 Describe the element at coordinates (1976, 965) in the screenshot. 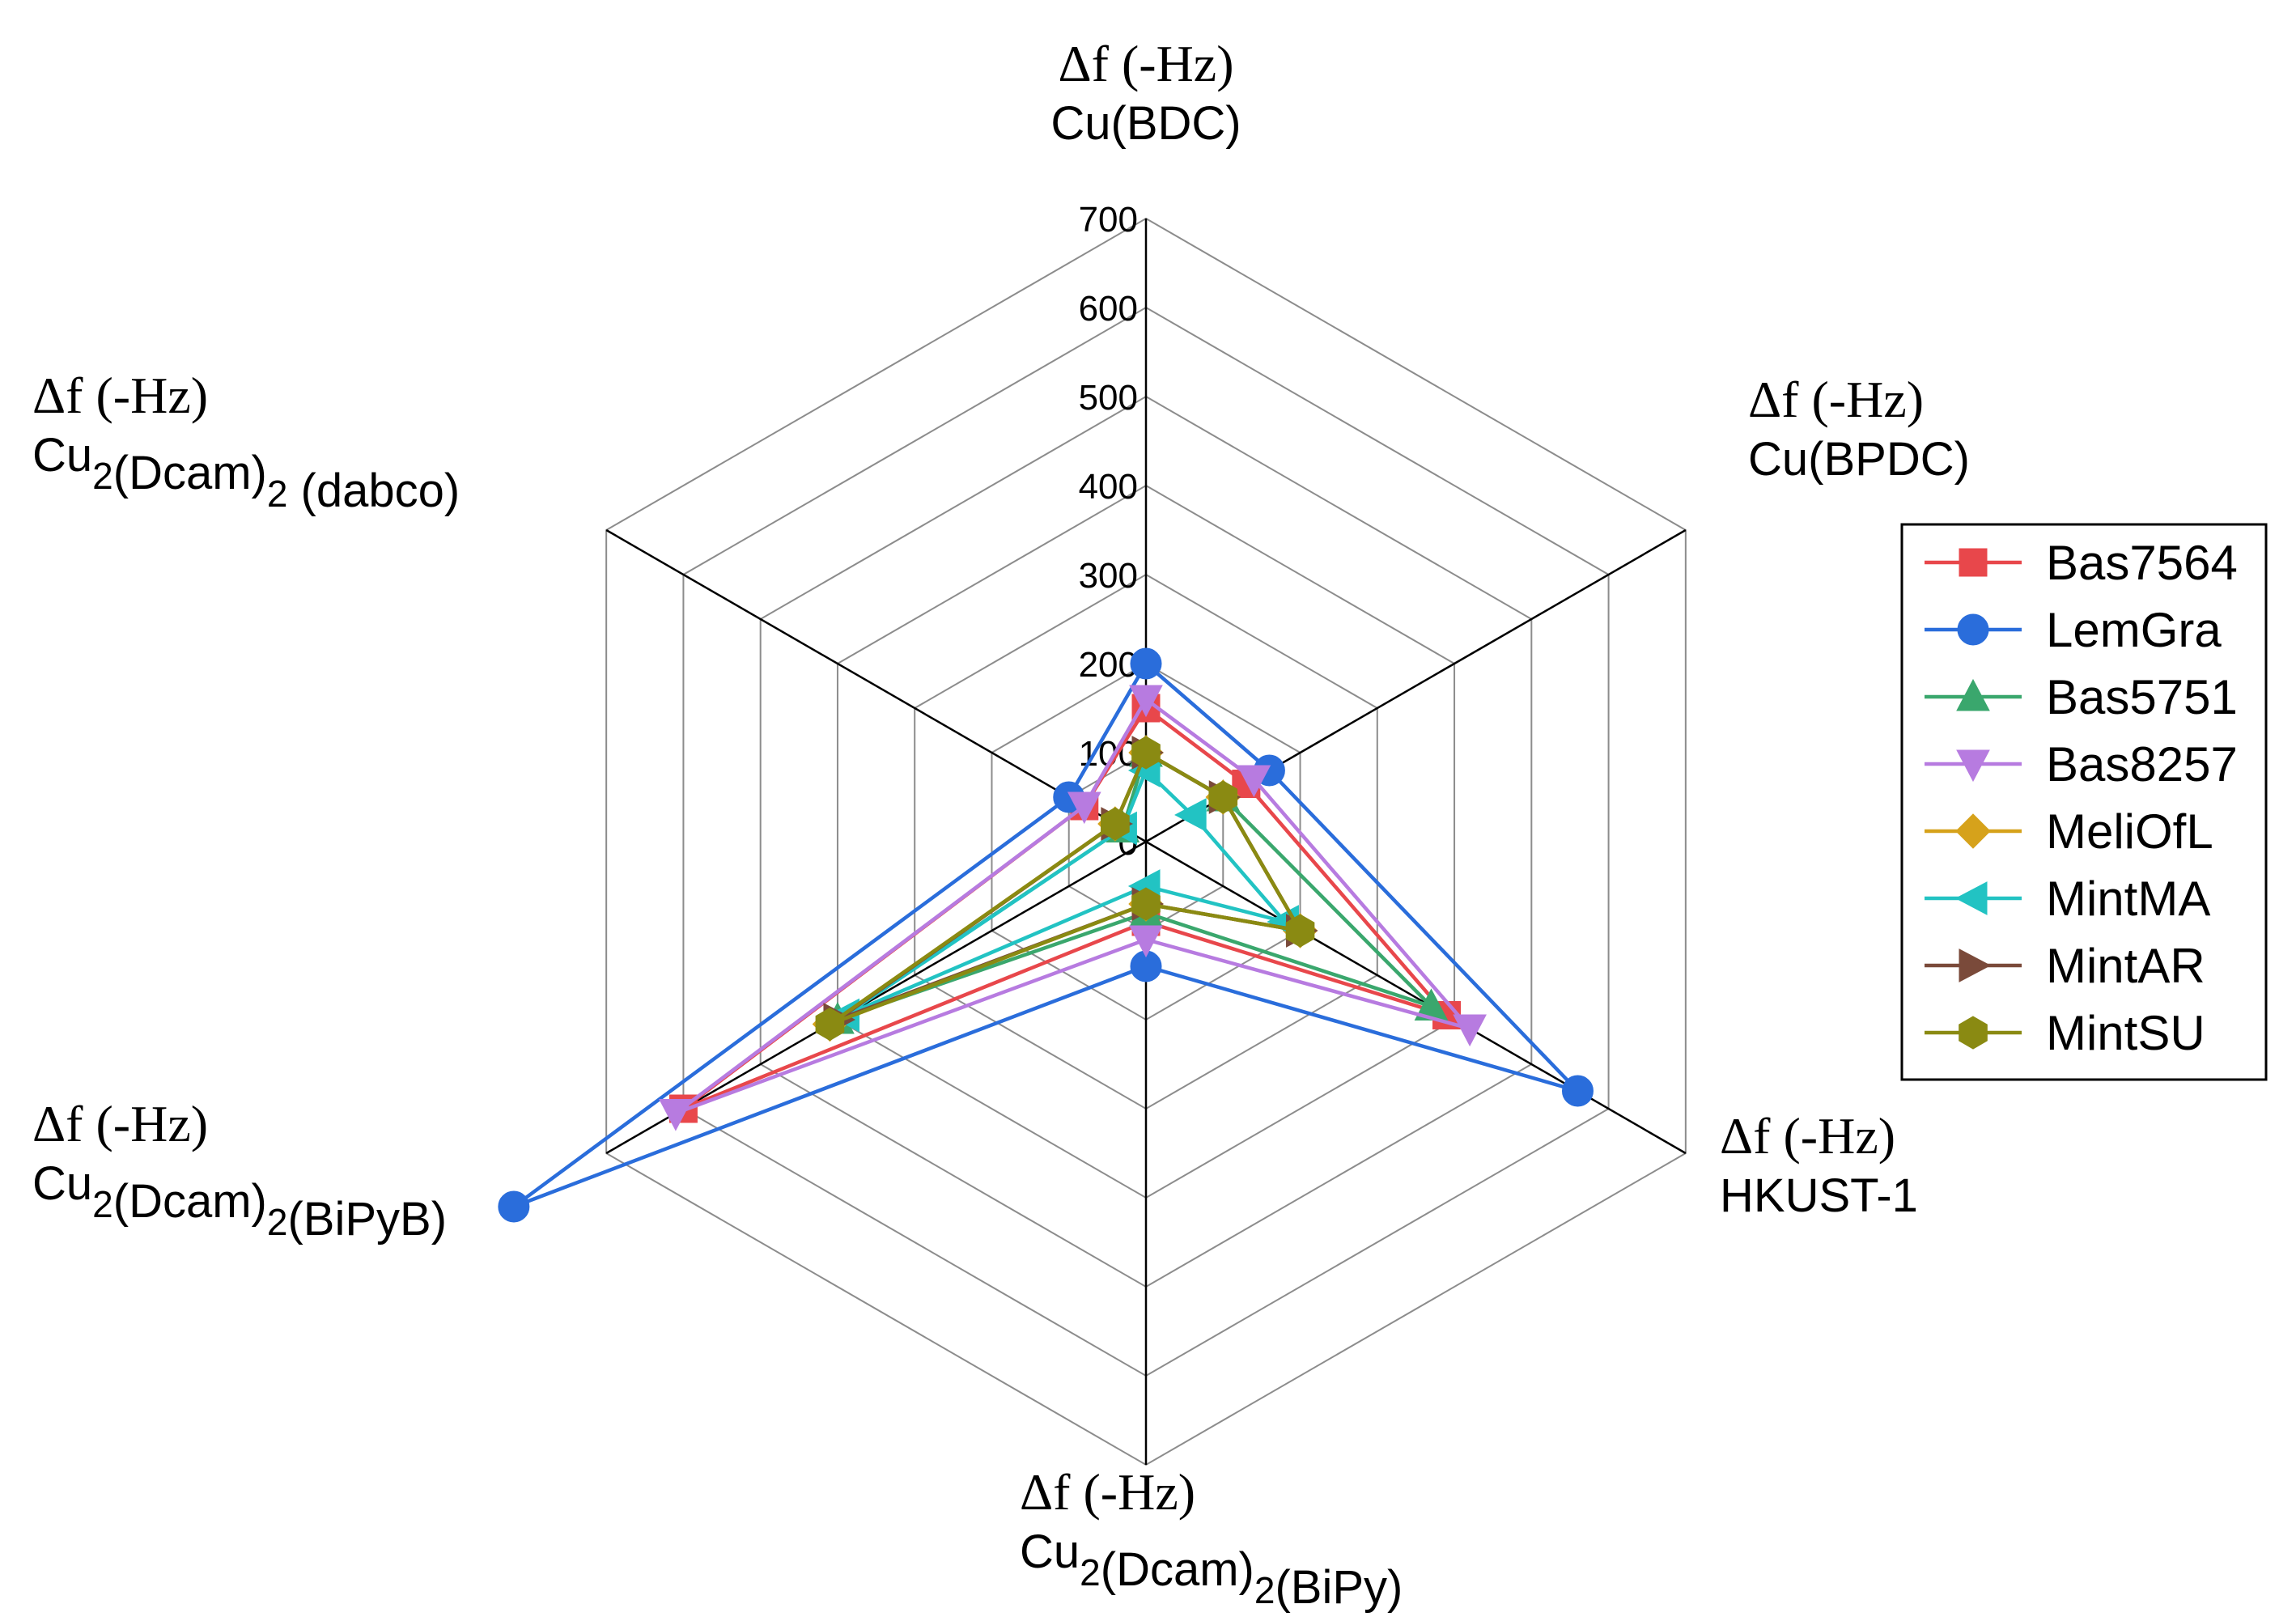

I see `legend-marker-MintAR` at that location.